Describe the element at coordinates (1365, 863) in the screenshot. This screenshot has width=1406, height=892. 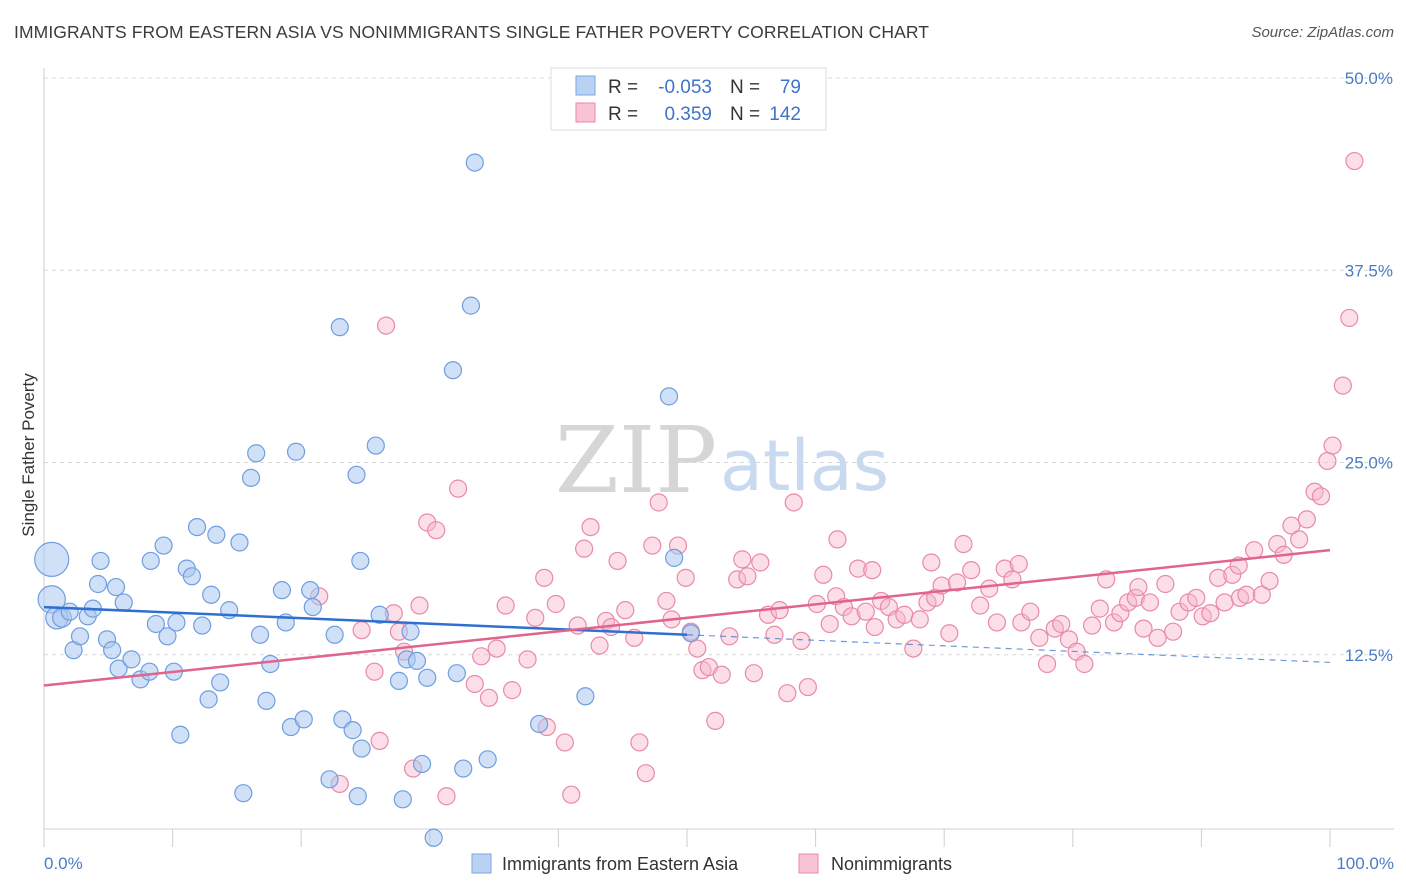
I see `x-tick-label-max: 100.0%` at that location.